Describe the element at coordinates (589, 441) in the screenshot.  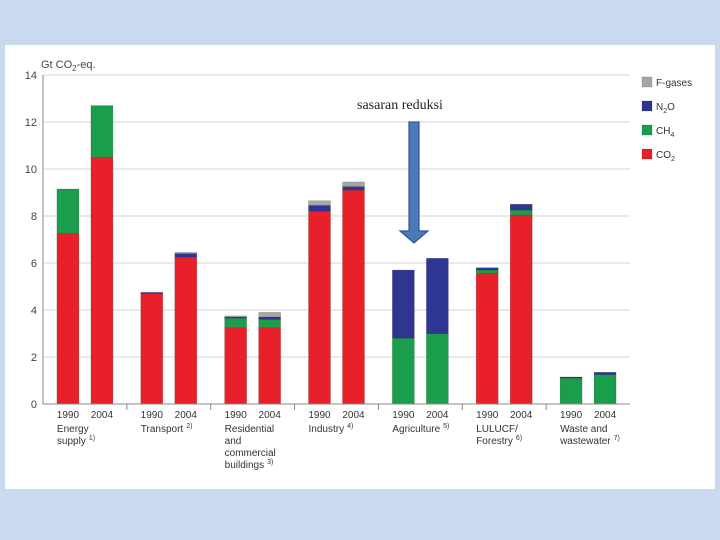
I see `category-label: wastewater 7)` at that location.